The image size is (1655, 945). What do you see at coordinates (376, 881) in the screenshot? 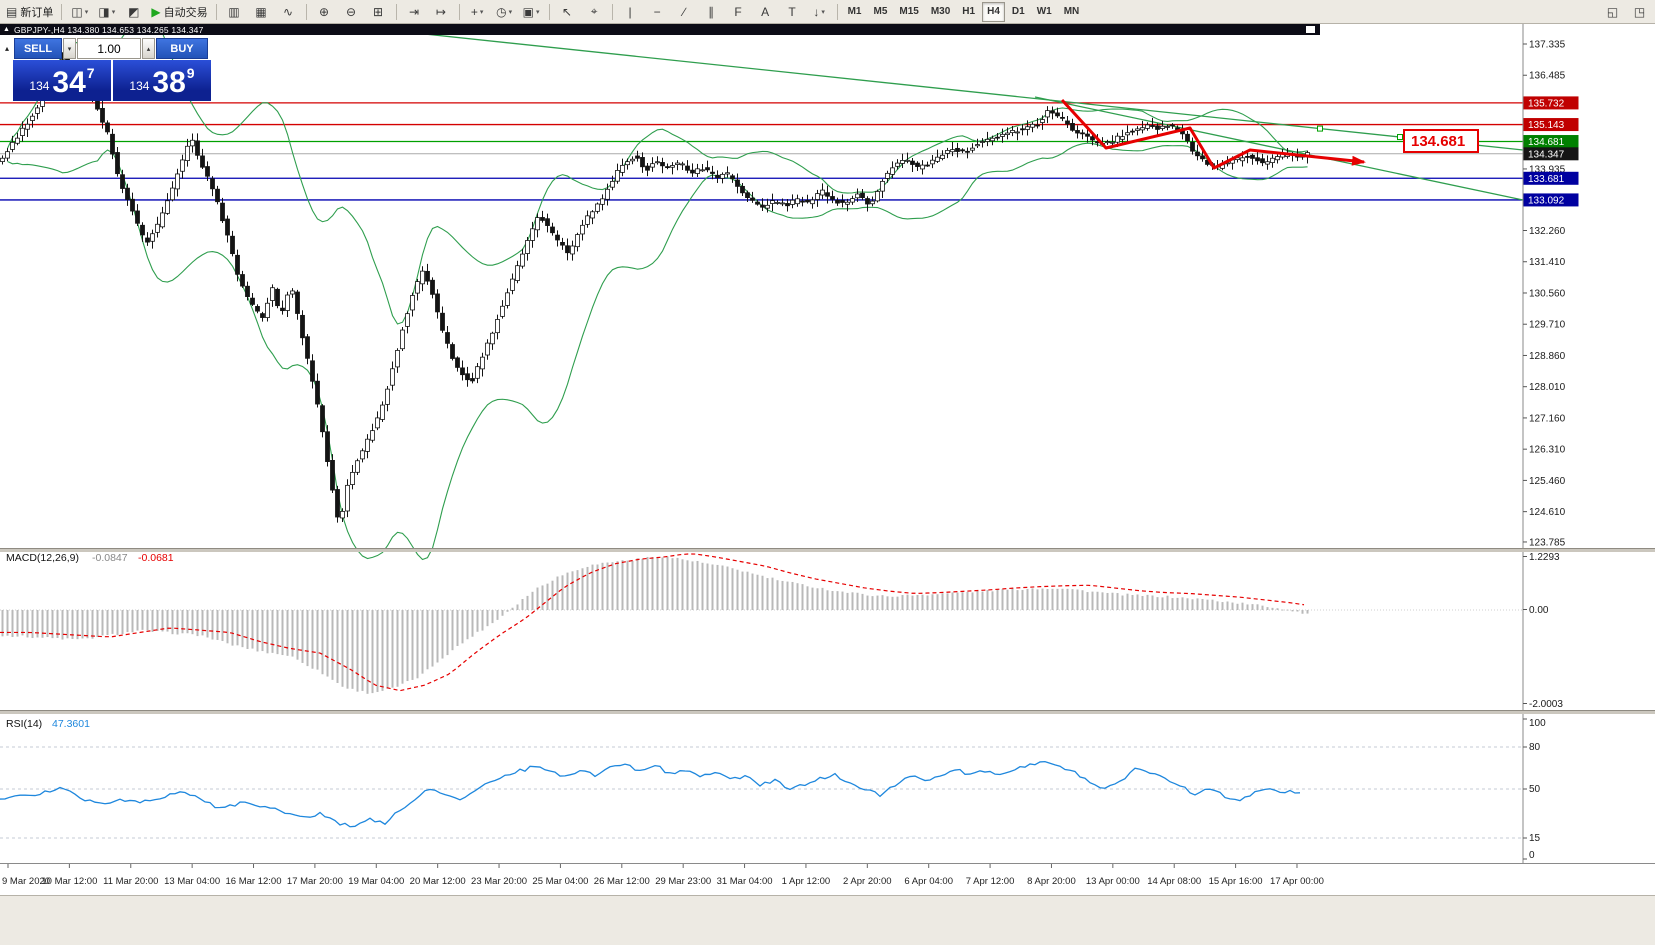
I see `time-axis-label: 19 Mar 04:00` at bounding box center [376, 881].